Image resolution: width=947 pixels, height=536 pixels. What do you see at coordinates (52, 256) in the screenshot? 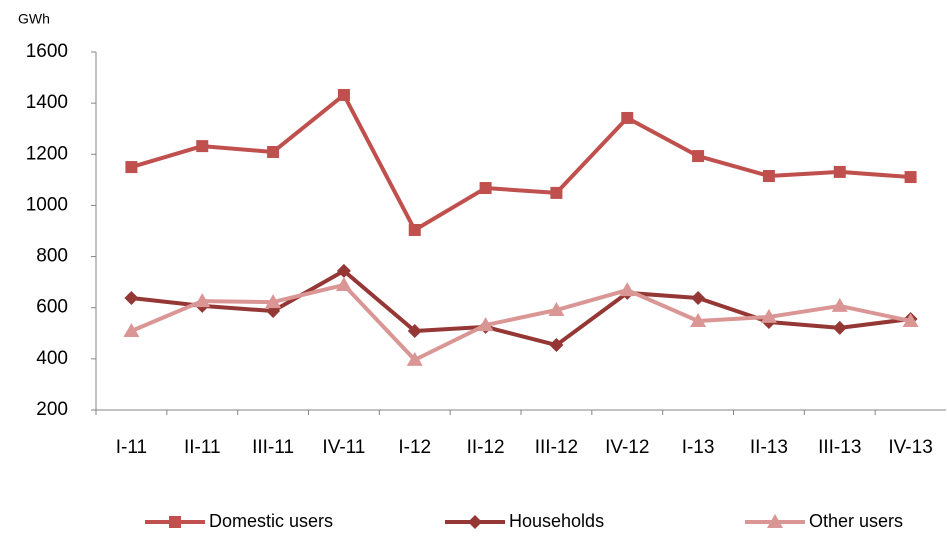
I see `y-tick-label: 800` at bounding box center [52, 256].